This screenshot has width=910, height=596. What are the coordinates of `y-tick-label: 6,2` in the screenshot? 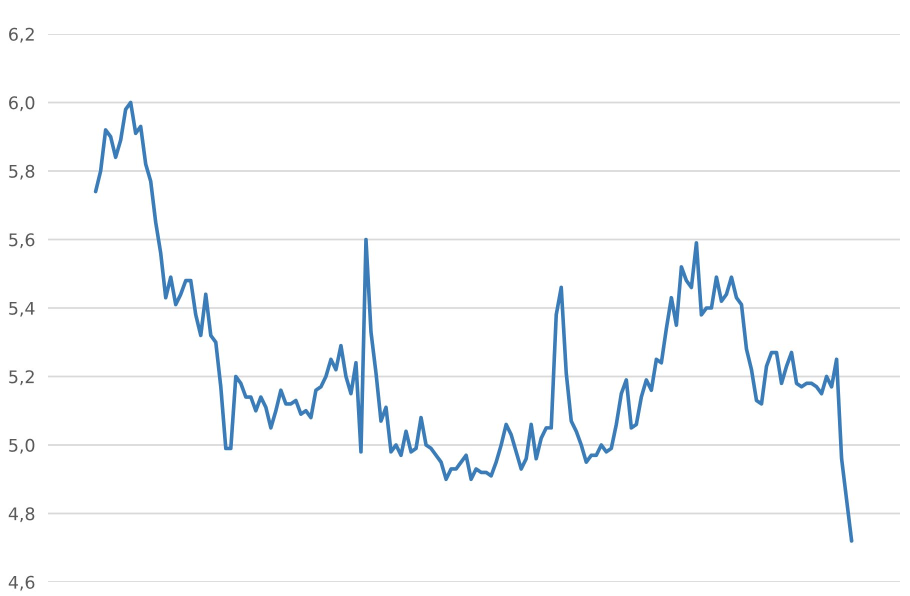 It's located at (21, 35).